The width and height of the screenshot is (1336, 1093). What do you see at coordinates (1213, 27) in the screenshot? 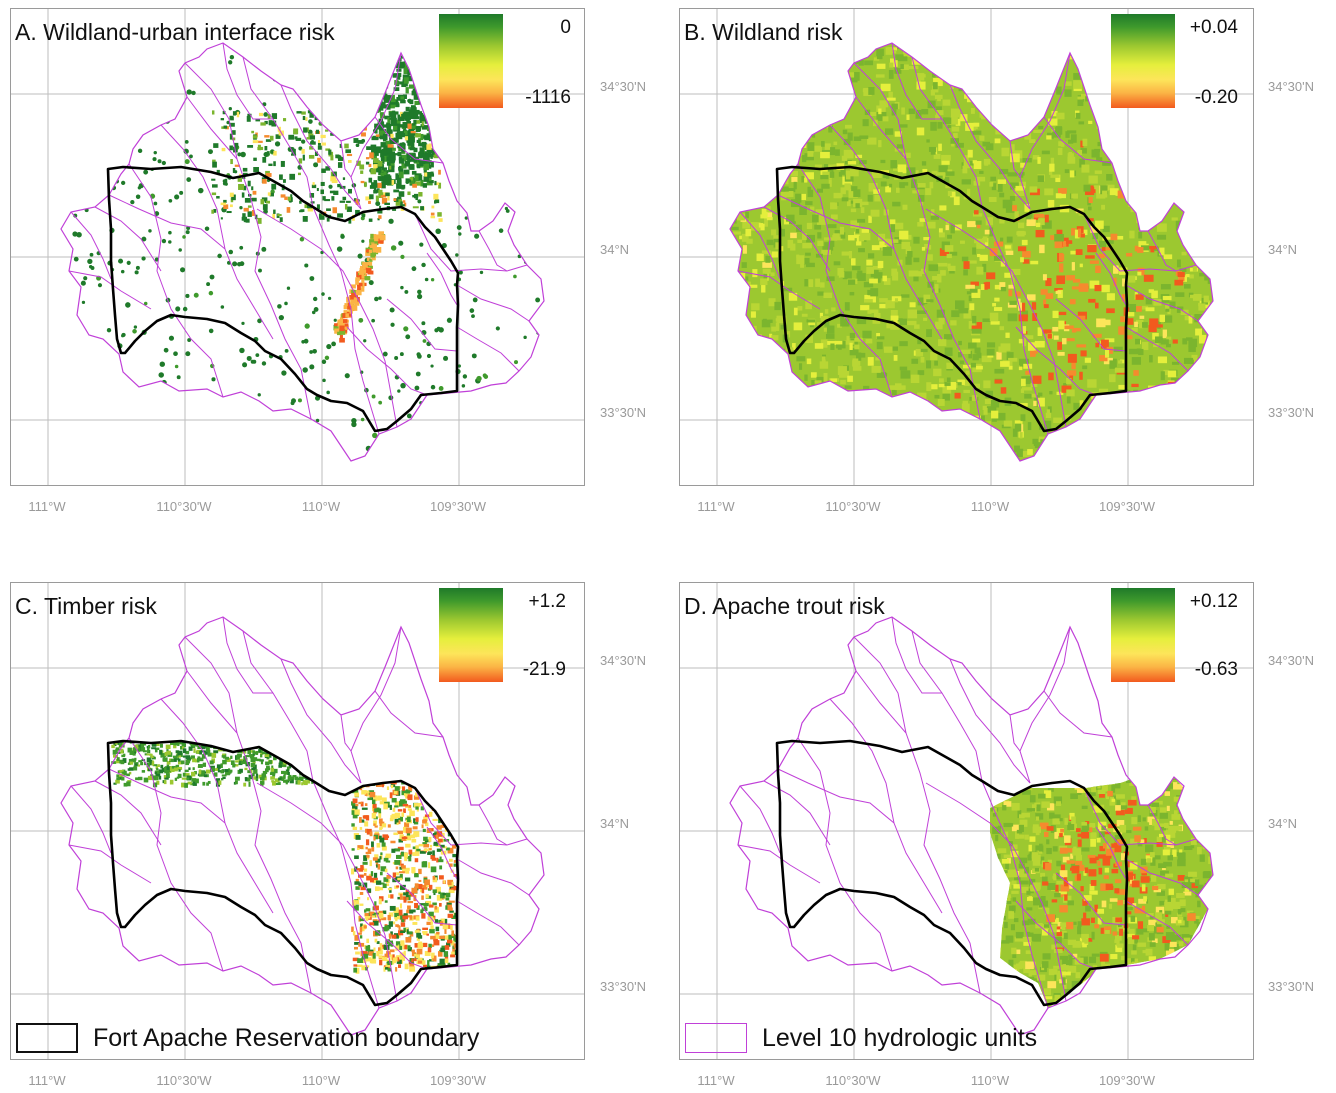
I see `colorbar-max-label: +0.04` at bounding box center [1213, 27].